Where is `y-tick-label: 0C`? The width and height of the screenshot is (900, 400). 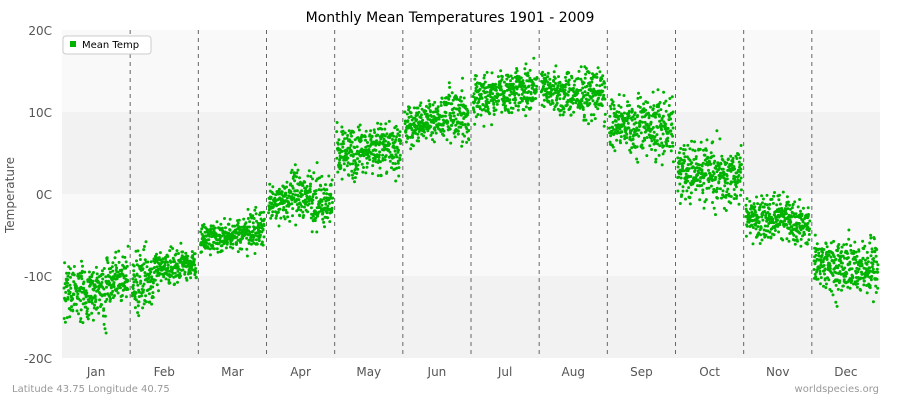 y-tick-label: 0C is located at coordinates (44, 195).